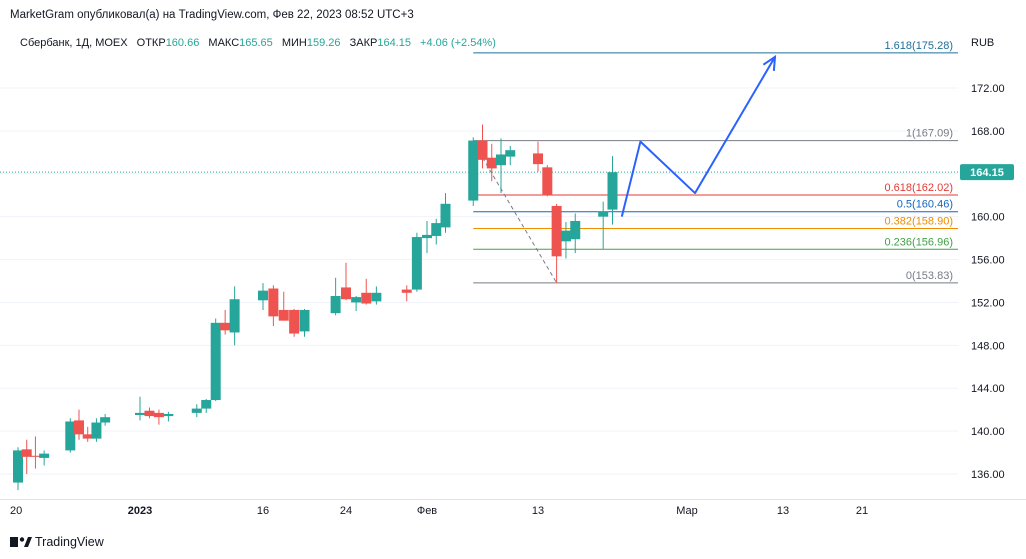  I want to click on y-tick-label: 140.00, so click(988, 432).